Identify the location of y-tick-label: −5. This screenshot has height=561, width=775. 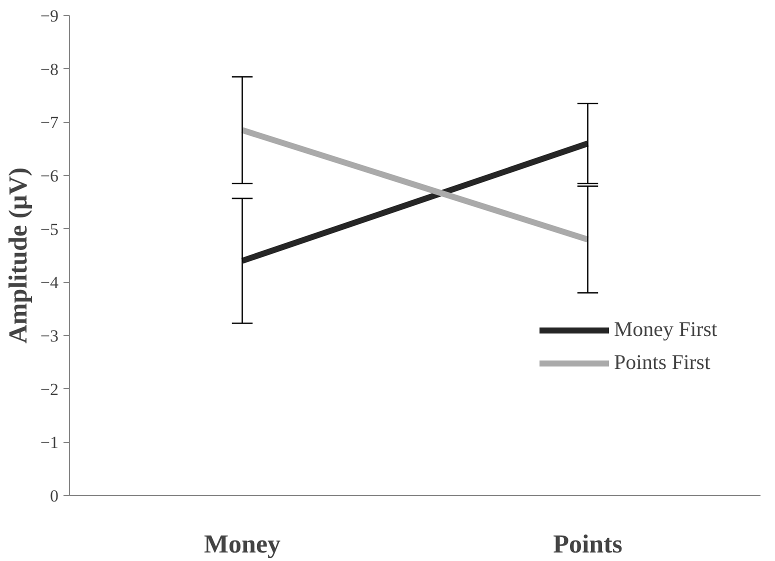
(49, 229).